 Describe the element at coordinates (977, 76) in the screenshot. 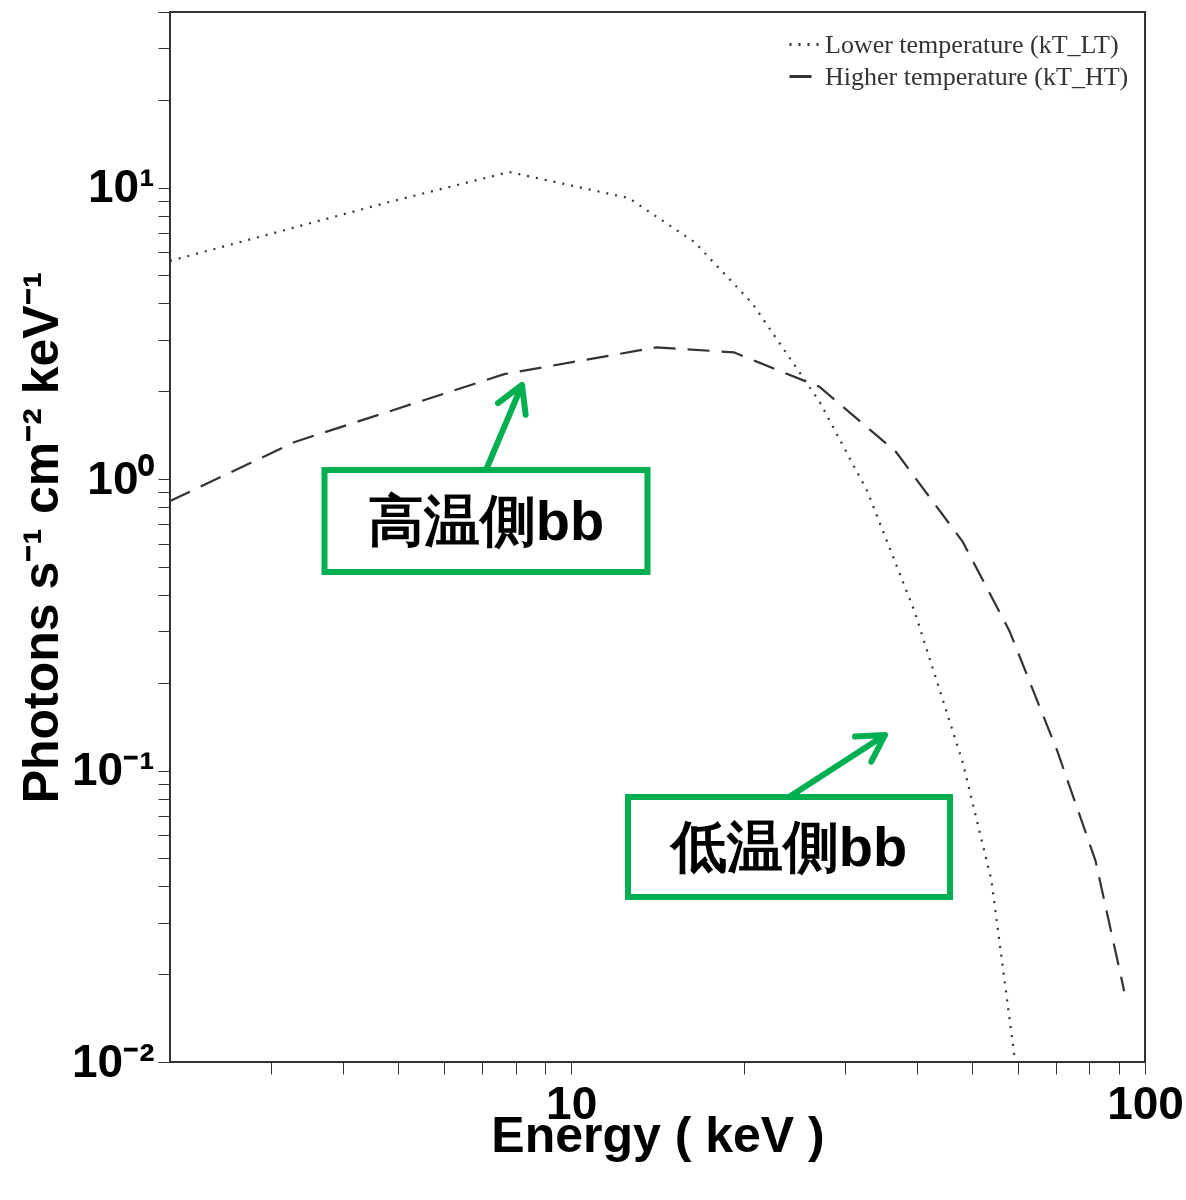

I see `legend-label: Higher temperature (kT_HT)` at that location.